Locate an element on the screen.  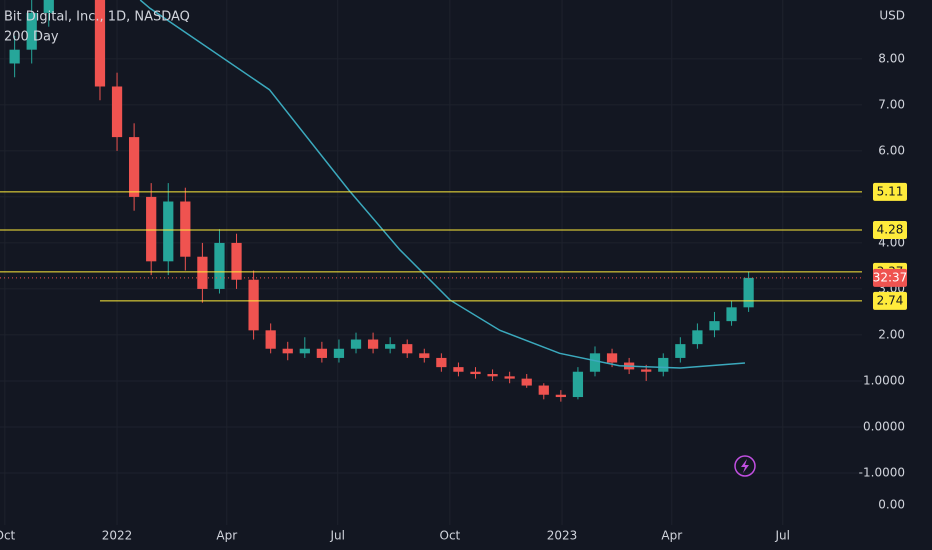
level-label: 5.11 is located at coordinates (890, 191).